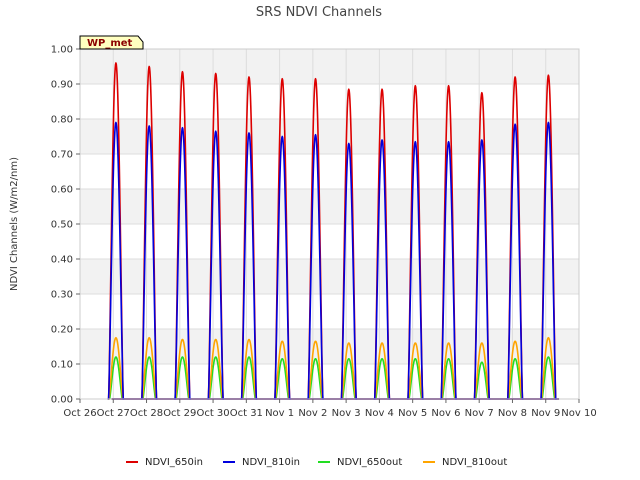  I want to click on x-tick-label: Oct 27, so click(113, 413).